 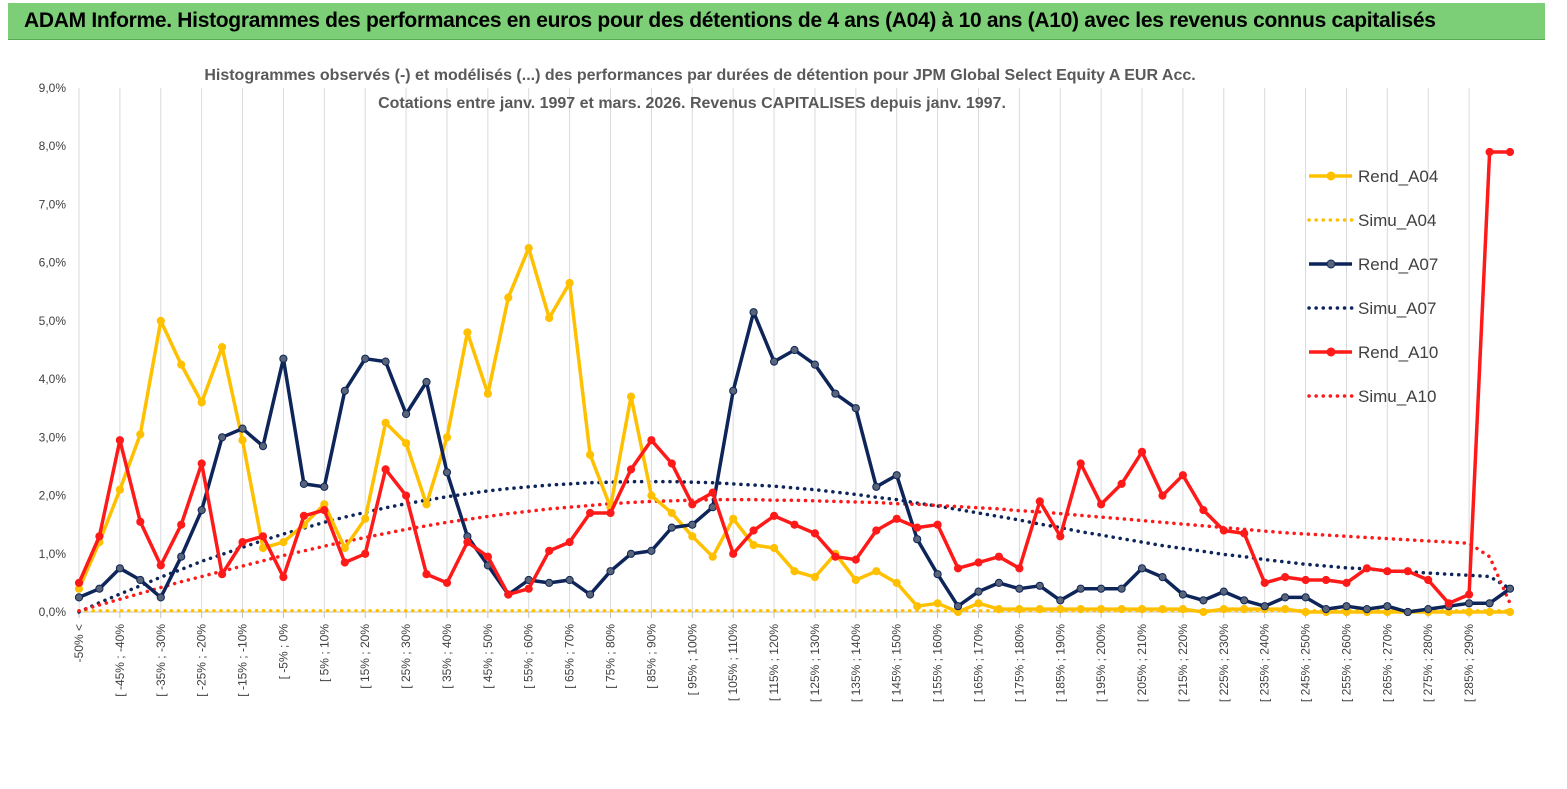 What do you see at coordinates (1060, 663) in the screenshot?
I see `x-tick-label: [ 185% ; 190%` at bounding box center [1060, 663].